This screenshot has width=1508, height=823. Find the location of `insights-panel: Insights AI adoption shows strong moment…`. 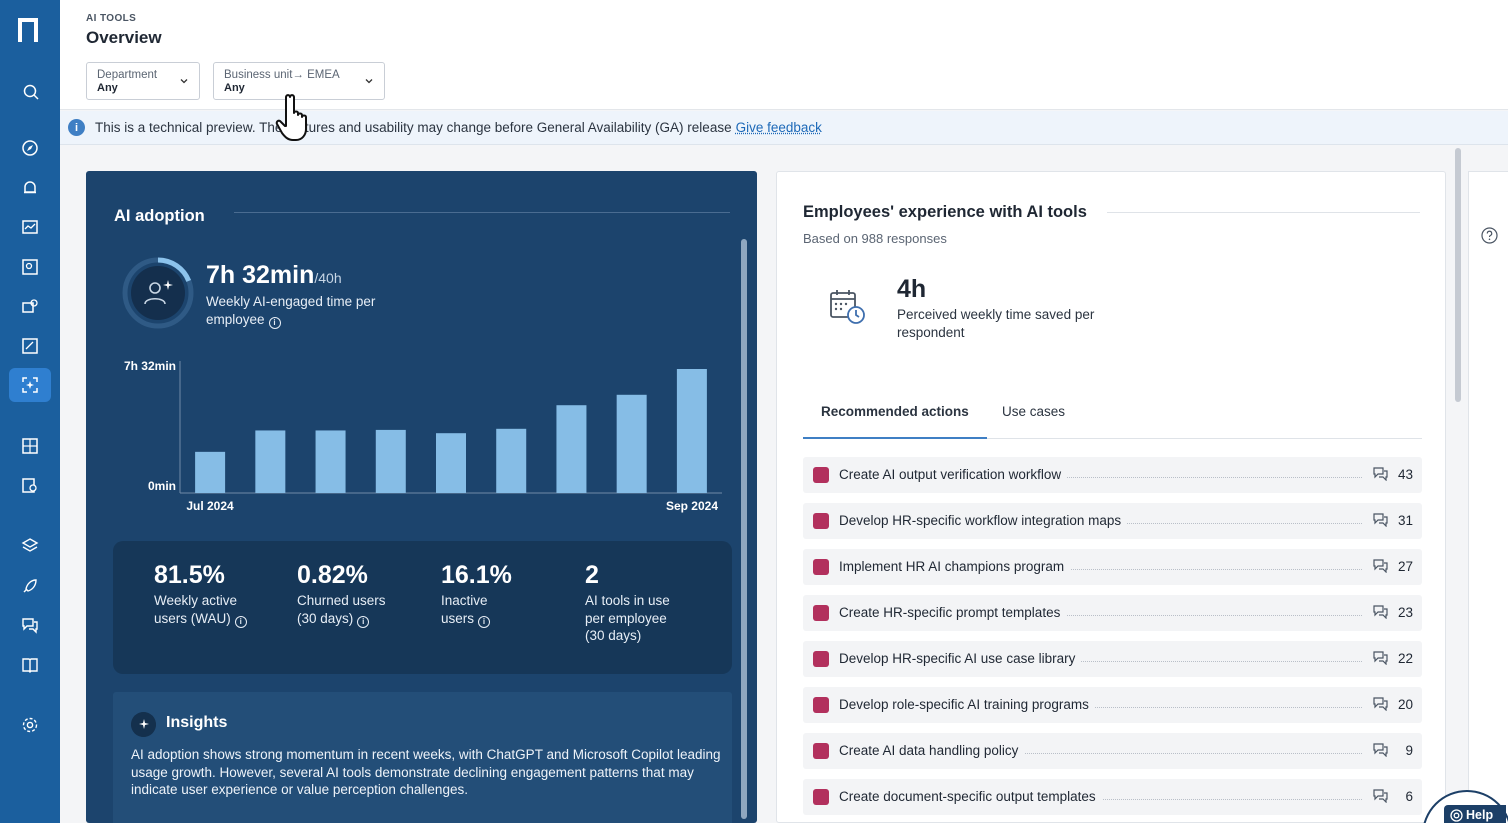

insights-panel: Insights AI adoption shows strong moment… is located at coordinates (422, 757).